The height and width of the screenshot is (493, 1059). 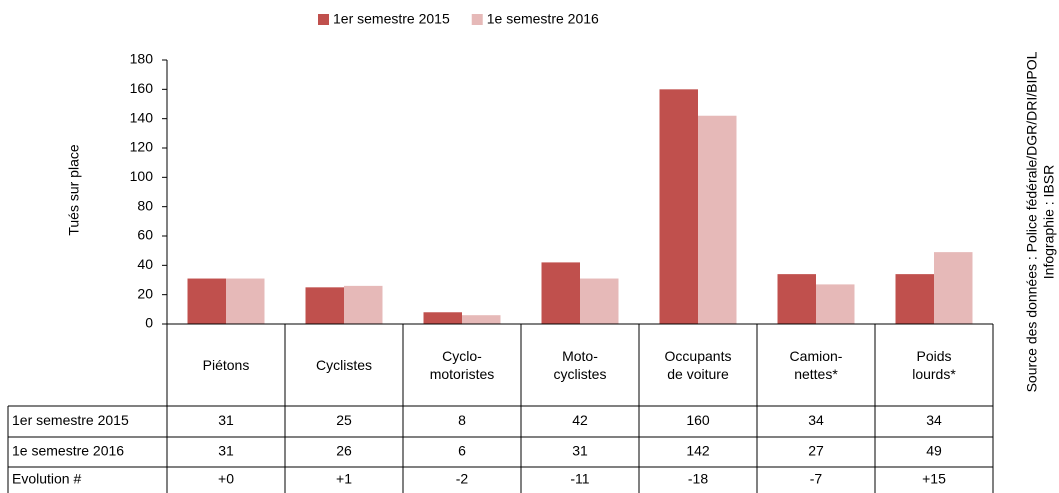 I want to click on row-header: Evolution #, so click(x=46, y=479).